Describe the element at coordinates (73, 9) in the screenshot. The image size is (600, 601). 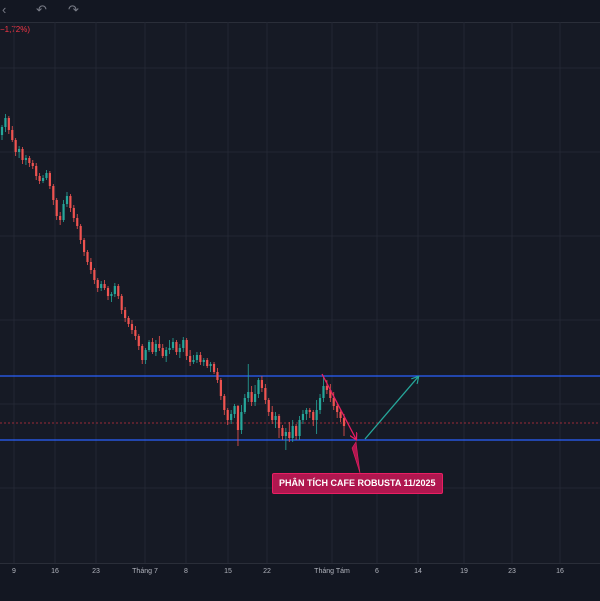
I see `redo-icon: ↷` at that location.